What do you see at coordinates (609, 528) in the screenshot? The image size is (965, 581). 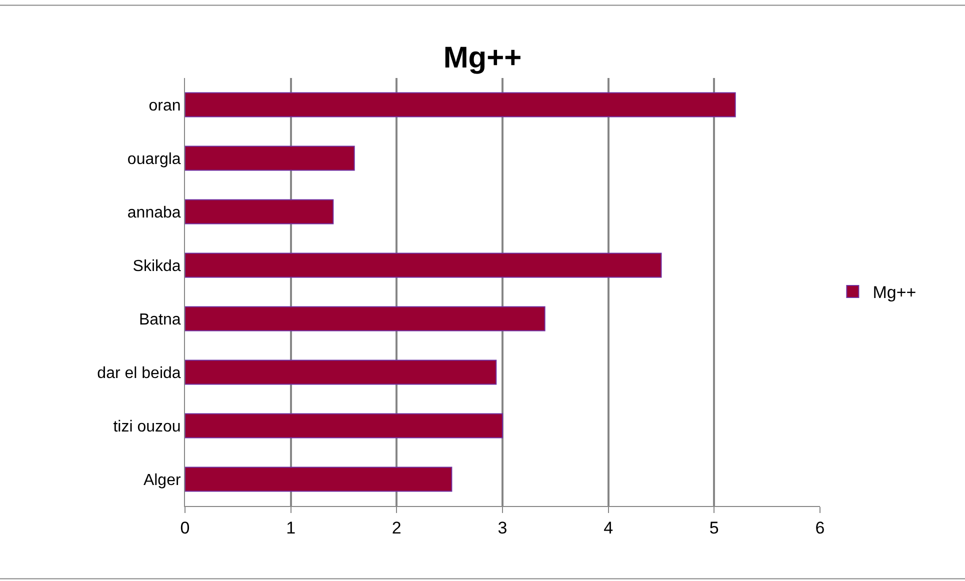 I see `x-tick-label: 4` at bounding box center [609, 528].